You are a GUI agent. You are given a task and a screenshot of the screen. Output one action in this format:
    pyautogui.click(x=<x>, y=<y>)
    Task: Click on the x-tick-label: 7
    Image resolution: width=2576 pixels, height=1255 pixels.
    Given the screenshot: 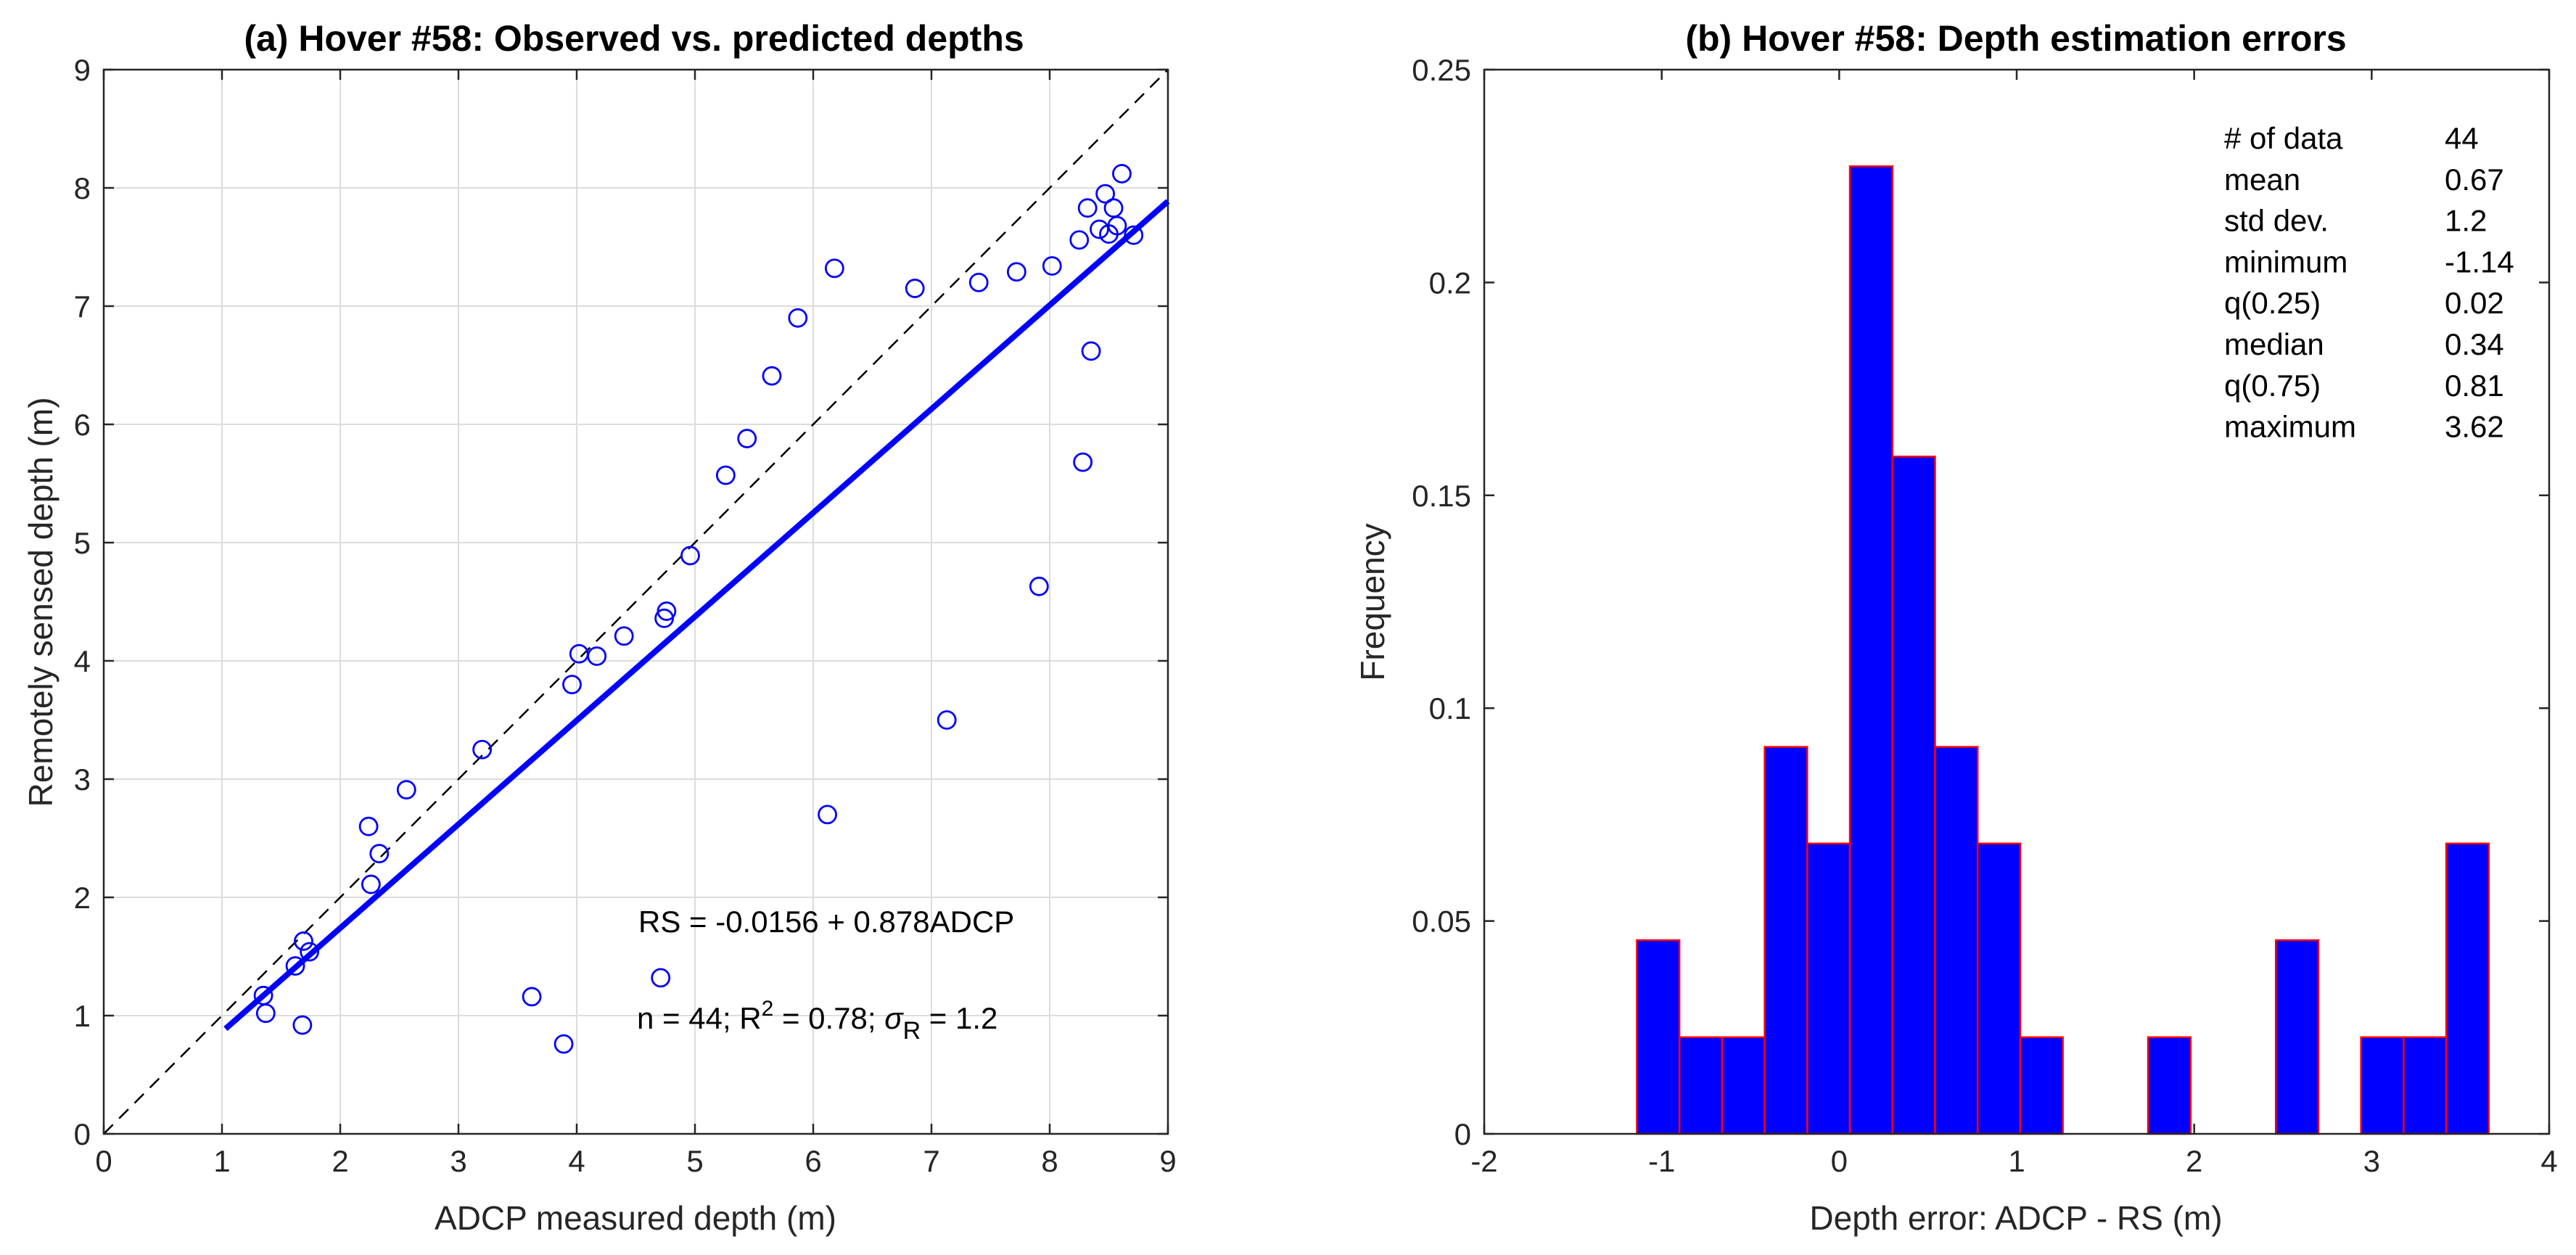 What is the action you would take?
    pyautogui.click(x=931, y=1161)
    